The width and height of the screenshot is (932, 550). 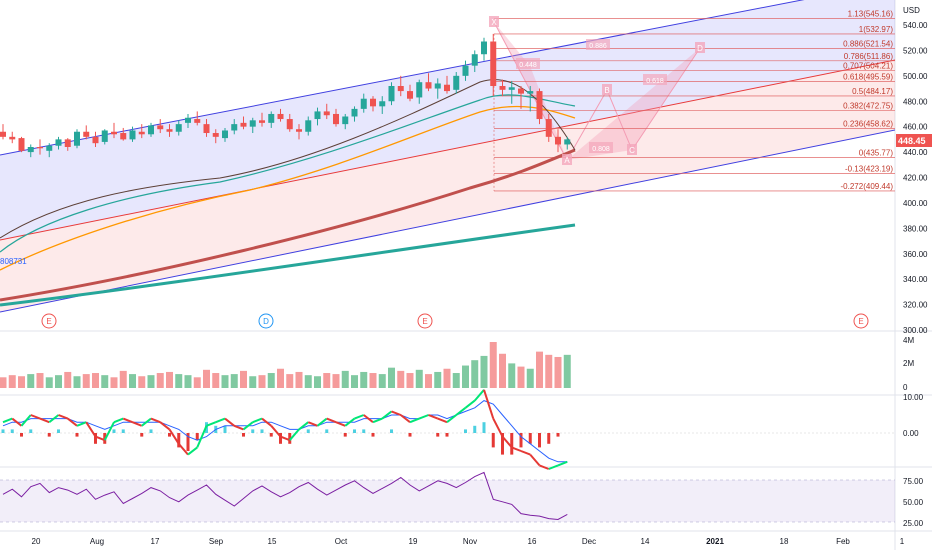 What do you see at coordinates (13, 261) in the screenshot?
I see `left-edge-label: 808731` at bounding box center [13, 261].